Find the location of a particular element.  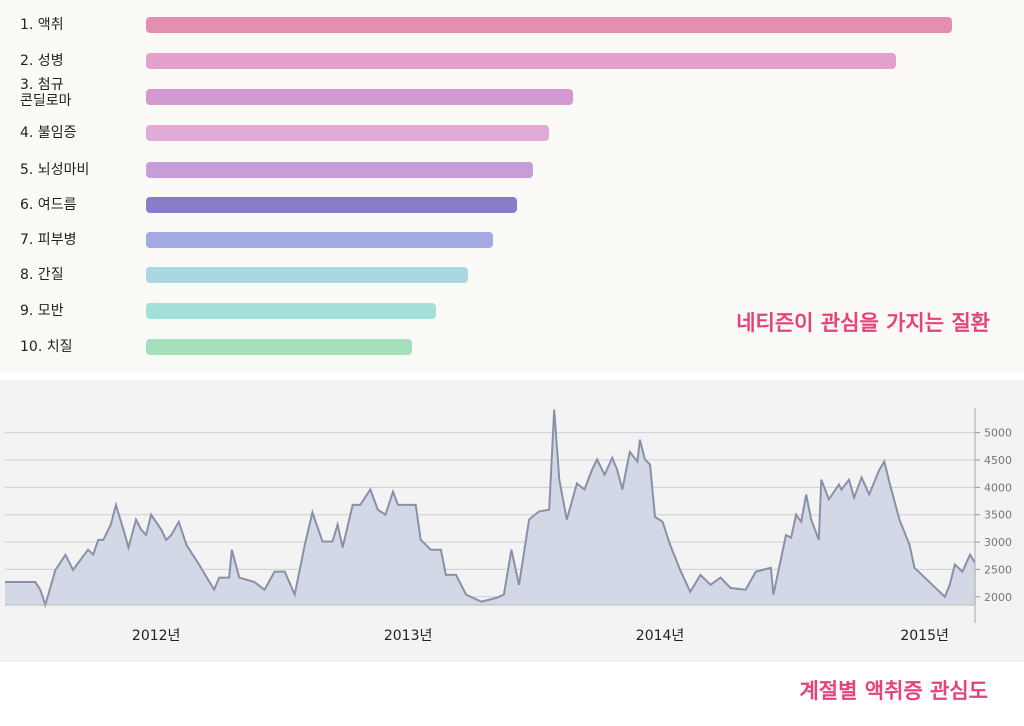

y-tick-label: 5000 is located at coordinates (998, 433).